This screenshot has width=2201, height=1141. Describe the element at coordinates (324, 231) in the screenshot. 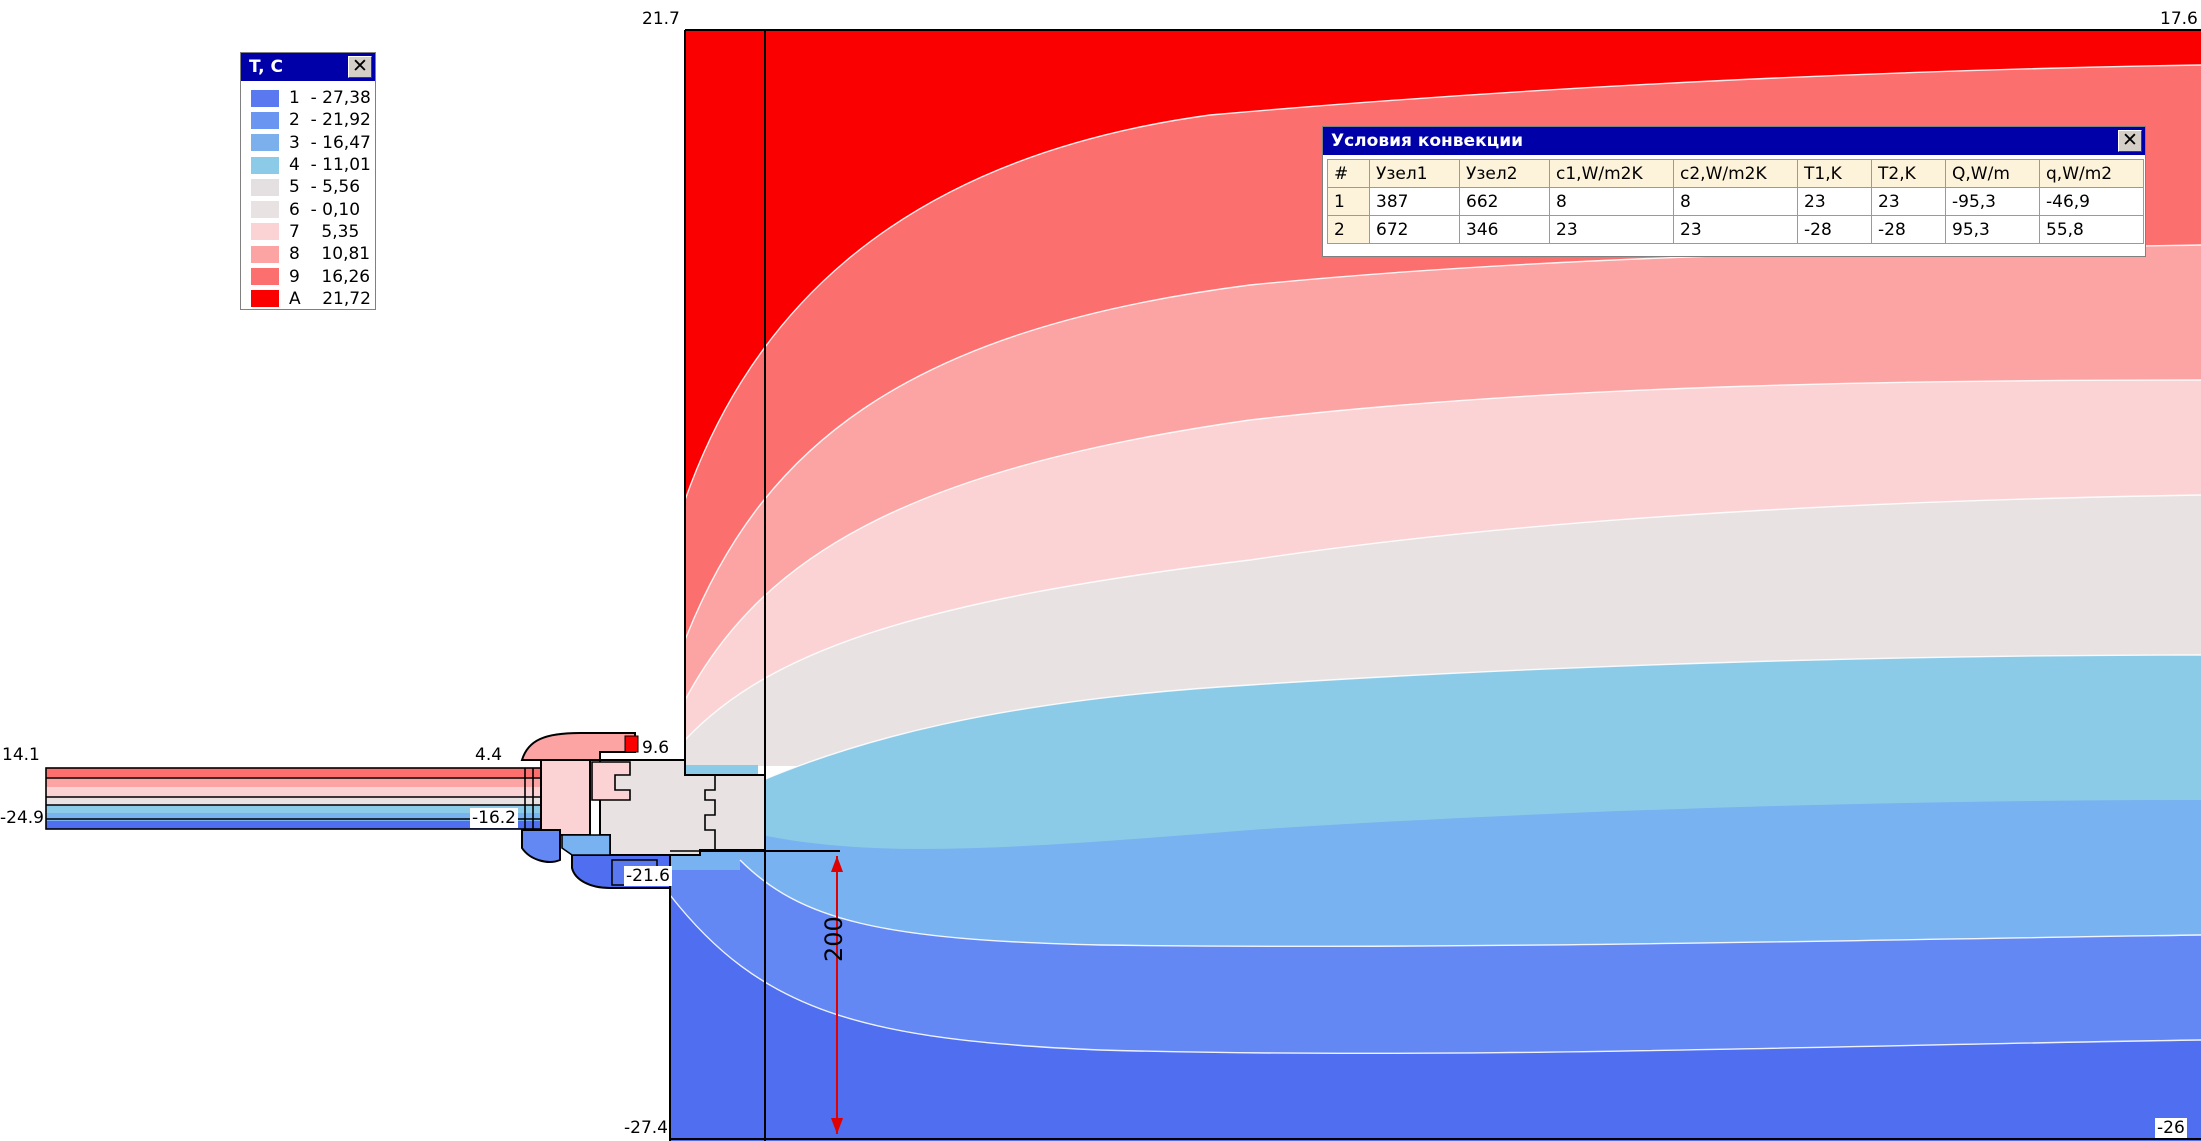

I see `legend-label: 7 5,35` at that location.